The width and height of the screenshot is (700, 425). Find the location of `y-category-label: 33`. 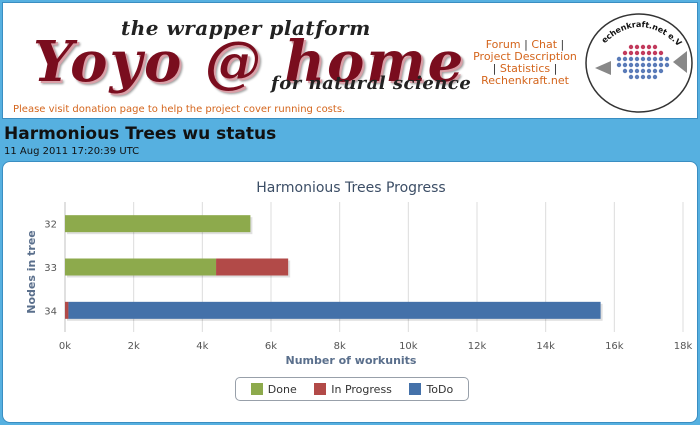

y-category-label: 33 is located at coordinates (50, 268).